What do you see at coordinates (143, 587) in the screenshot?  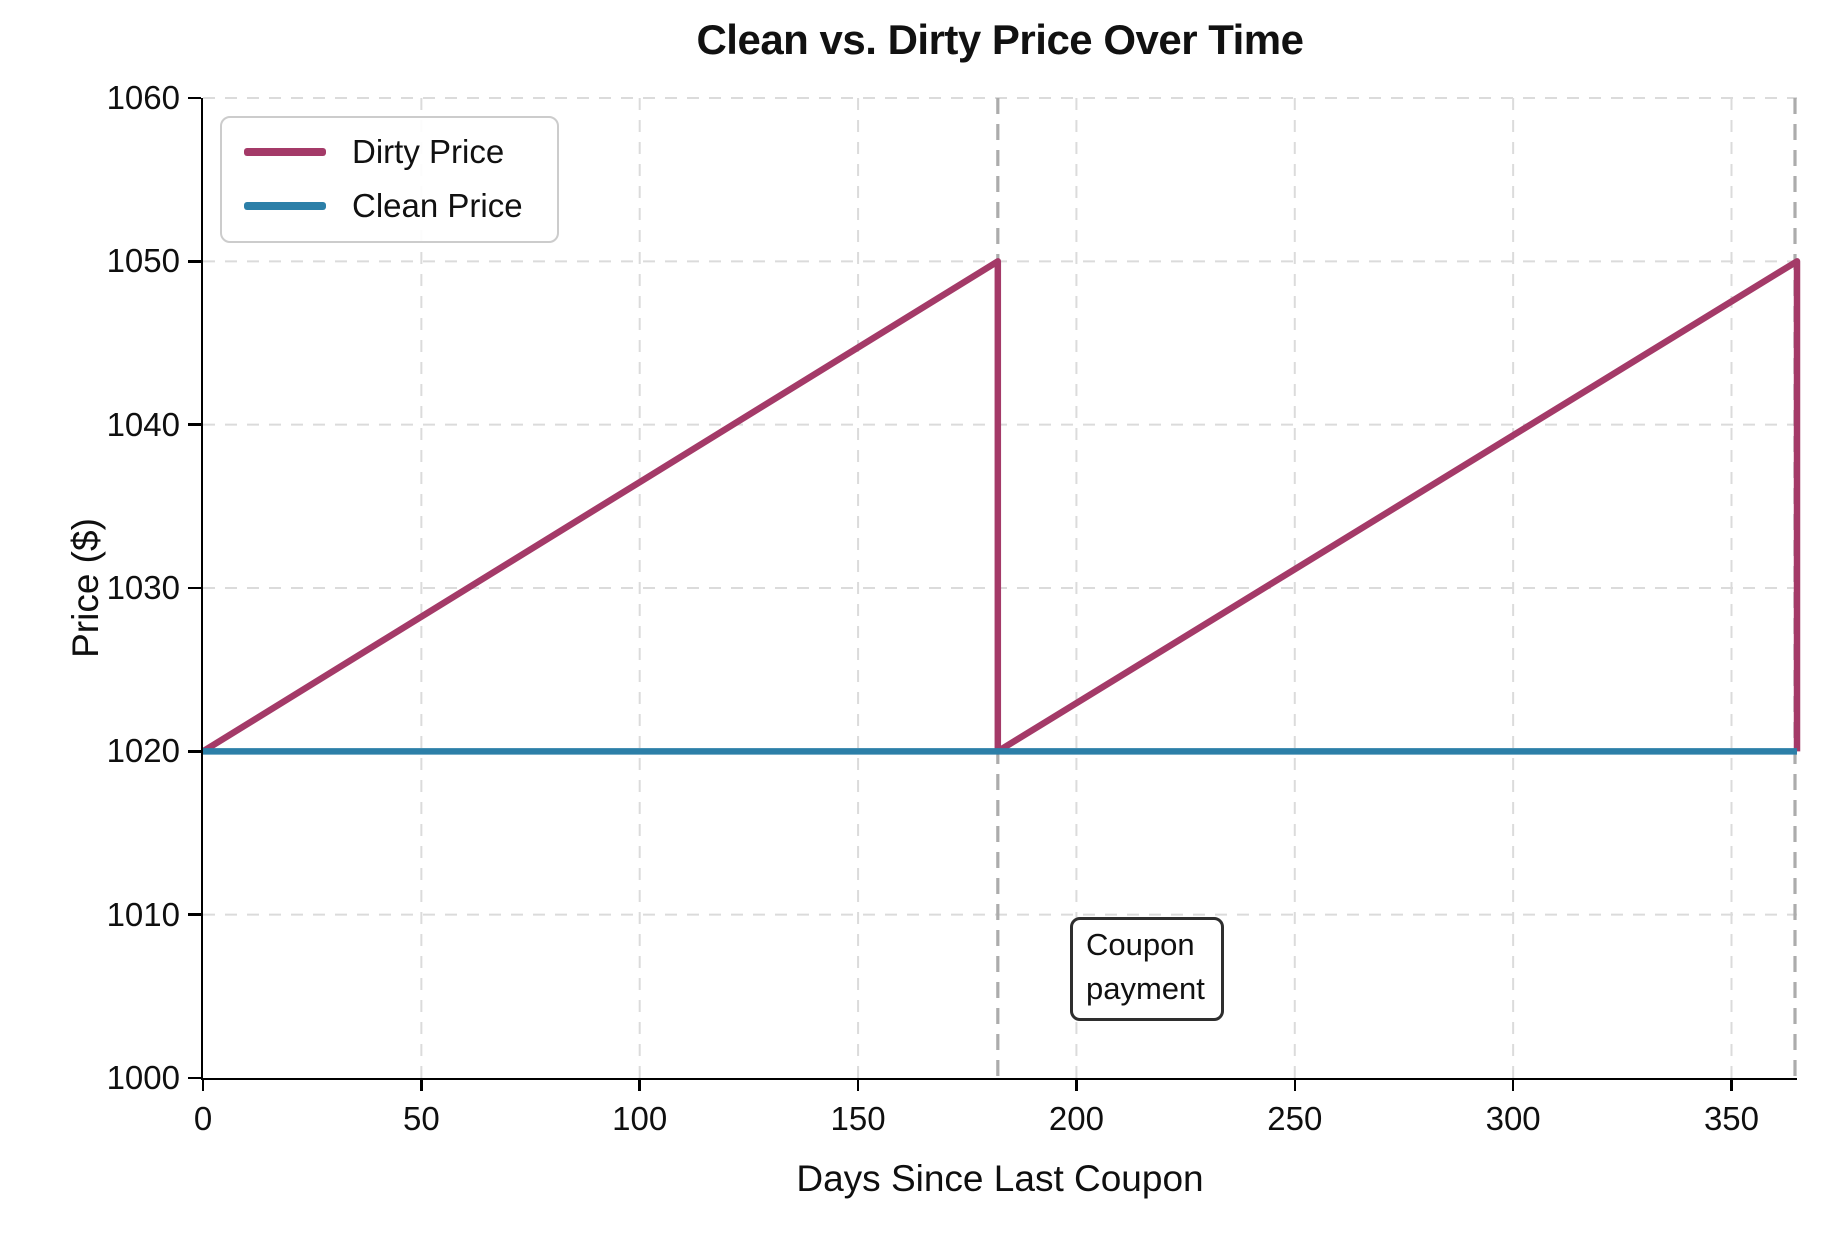 I see `y-tick-label: 1030` at bounding box center [143, 587].